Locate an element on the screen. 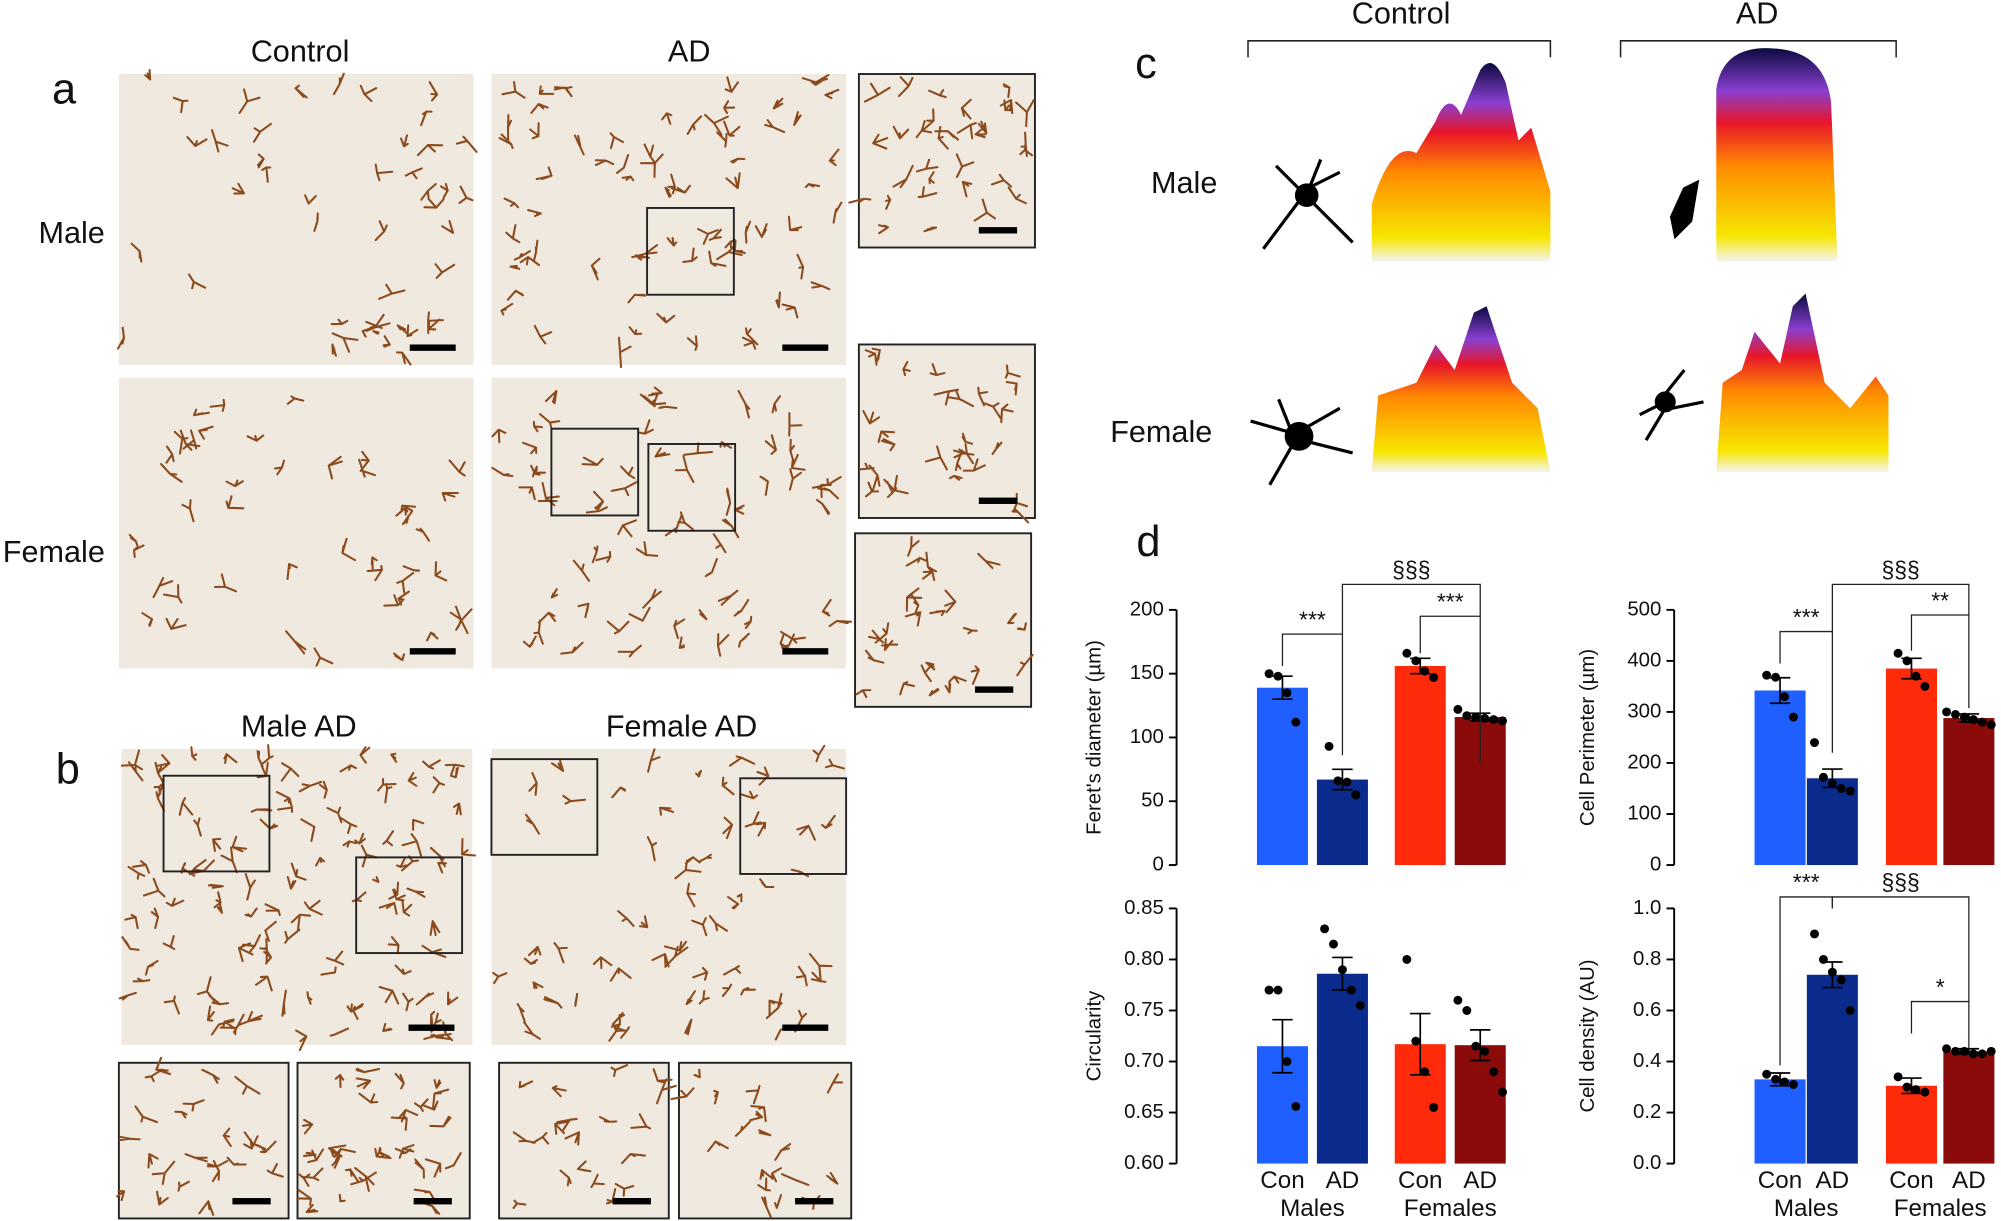  group-label: Females is located at coordinates (1450, 1208).